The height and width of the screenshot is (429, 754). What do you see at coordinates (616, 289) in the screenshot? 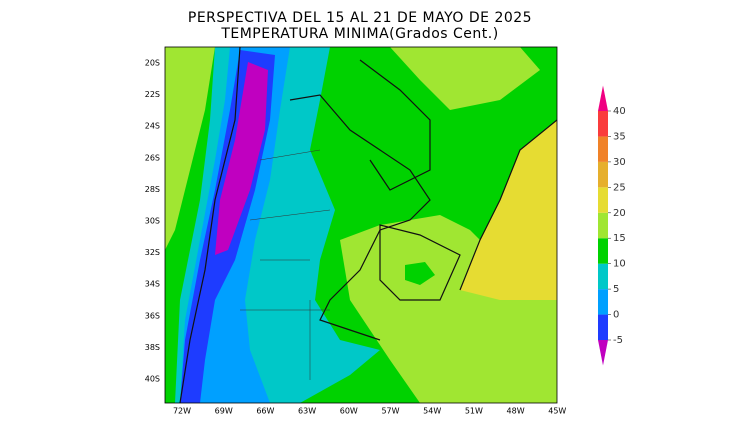
I see `colorbar-label: 5` at bounding box center [616, 289].